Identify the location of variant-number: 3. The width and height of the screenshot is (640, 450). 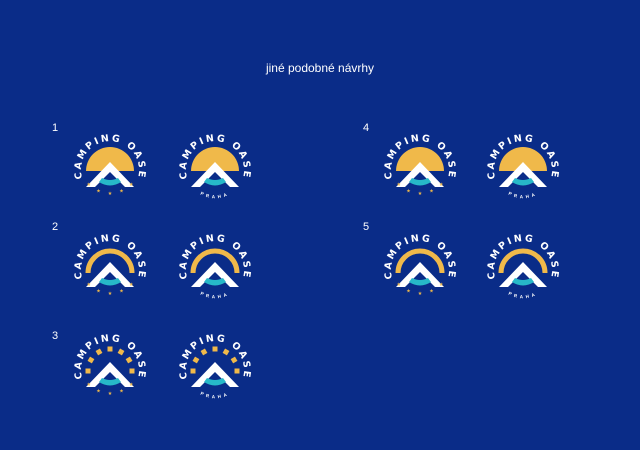
(55, 336).